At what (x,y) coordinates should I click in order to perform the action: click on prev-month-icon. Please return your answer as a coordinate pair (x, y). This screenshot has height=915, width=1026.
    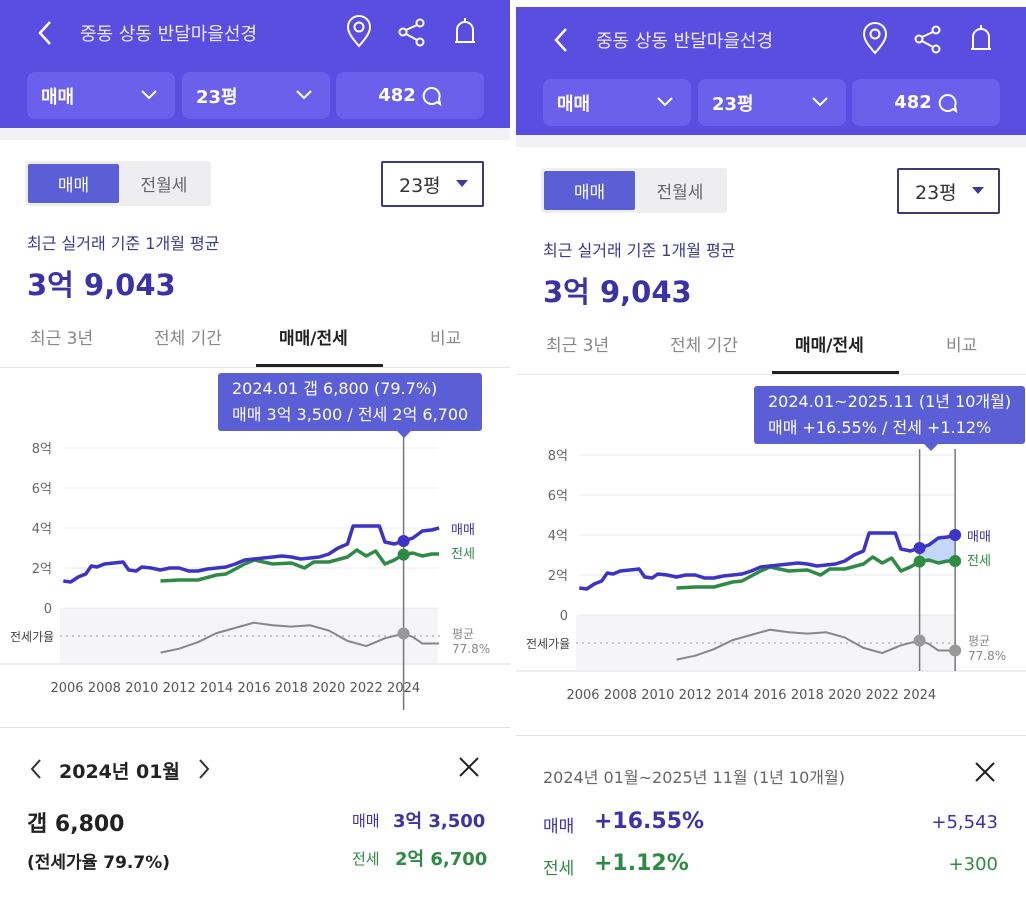
    Looking at the image, I should click on (36, 769).